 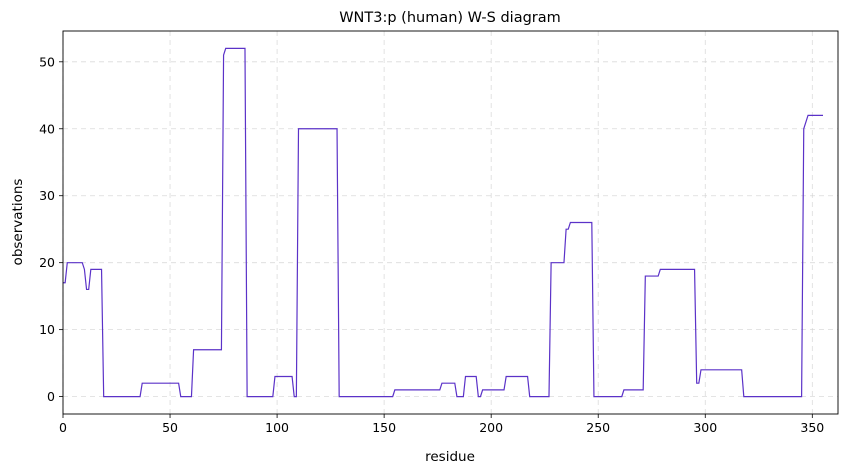 I want to click on y-tick-label: 50, so click(x=47, y=61).